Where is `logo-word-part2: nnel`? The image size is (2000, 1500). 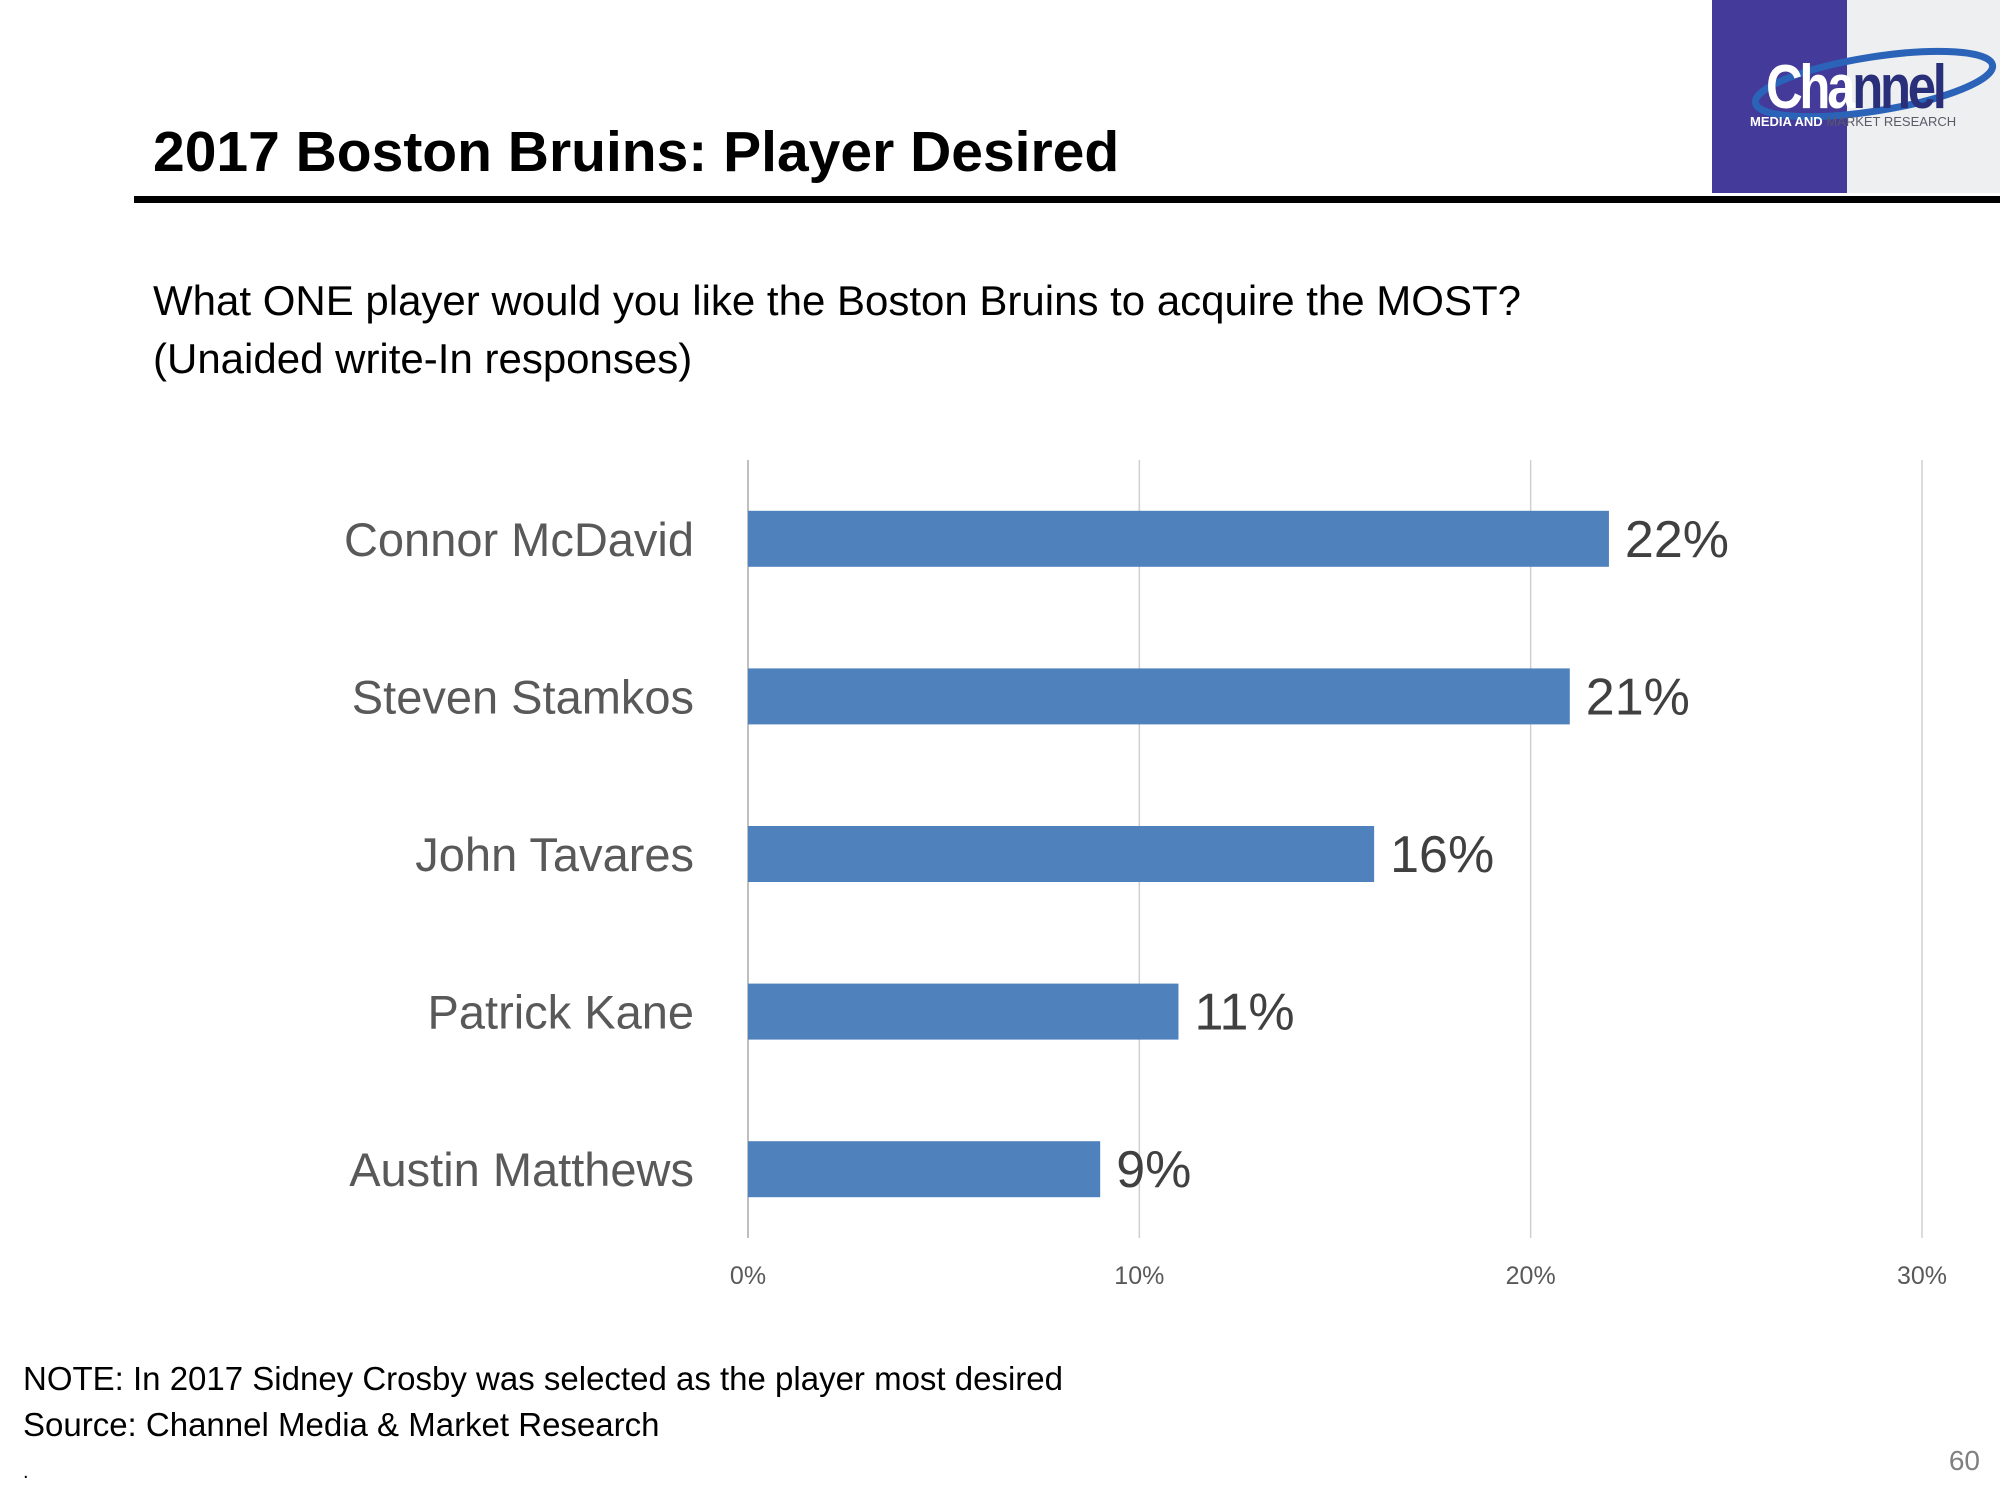
logo-word-part2: nnel is located at coordinates (1899, 87).